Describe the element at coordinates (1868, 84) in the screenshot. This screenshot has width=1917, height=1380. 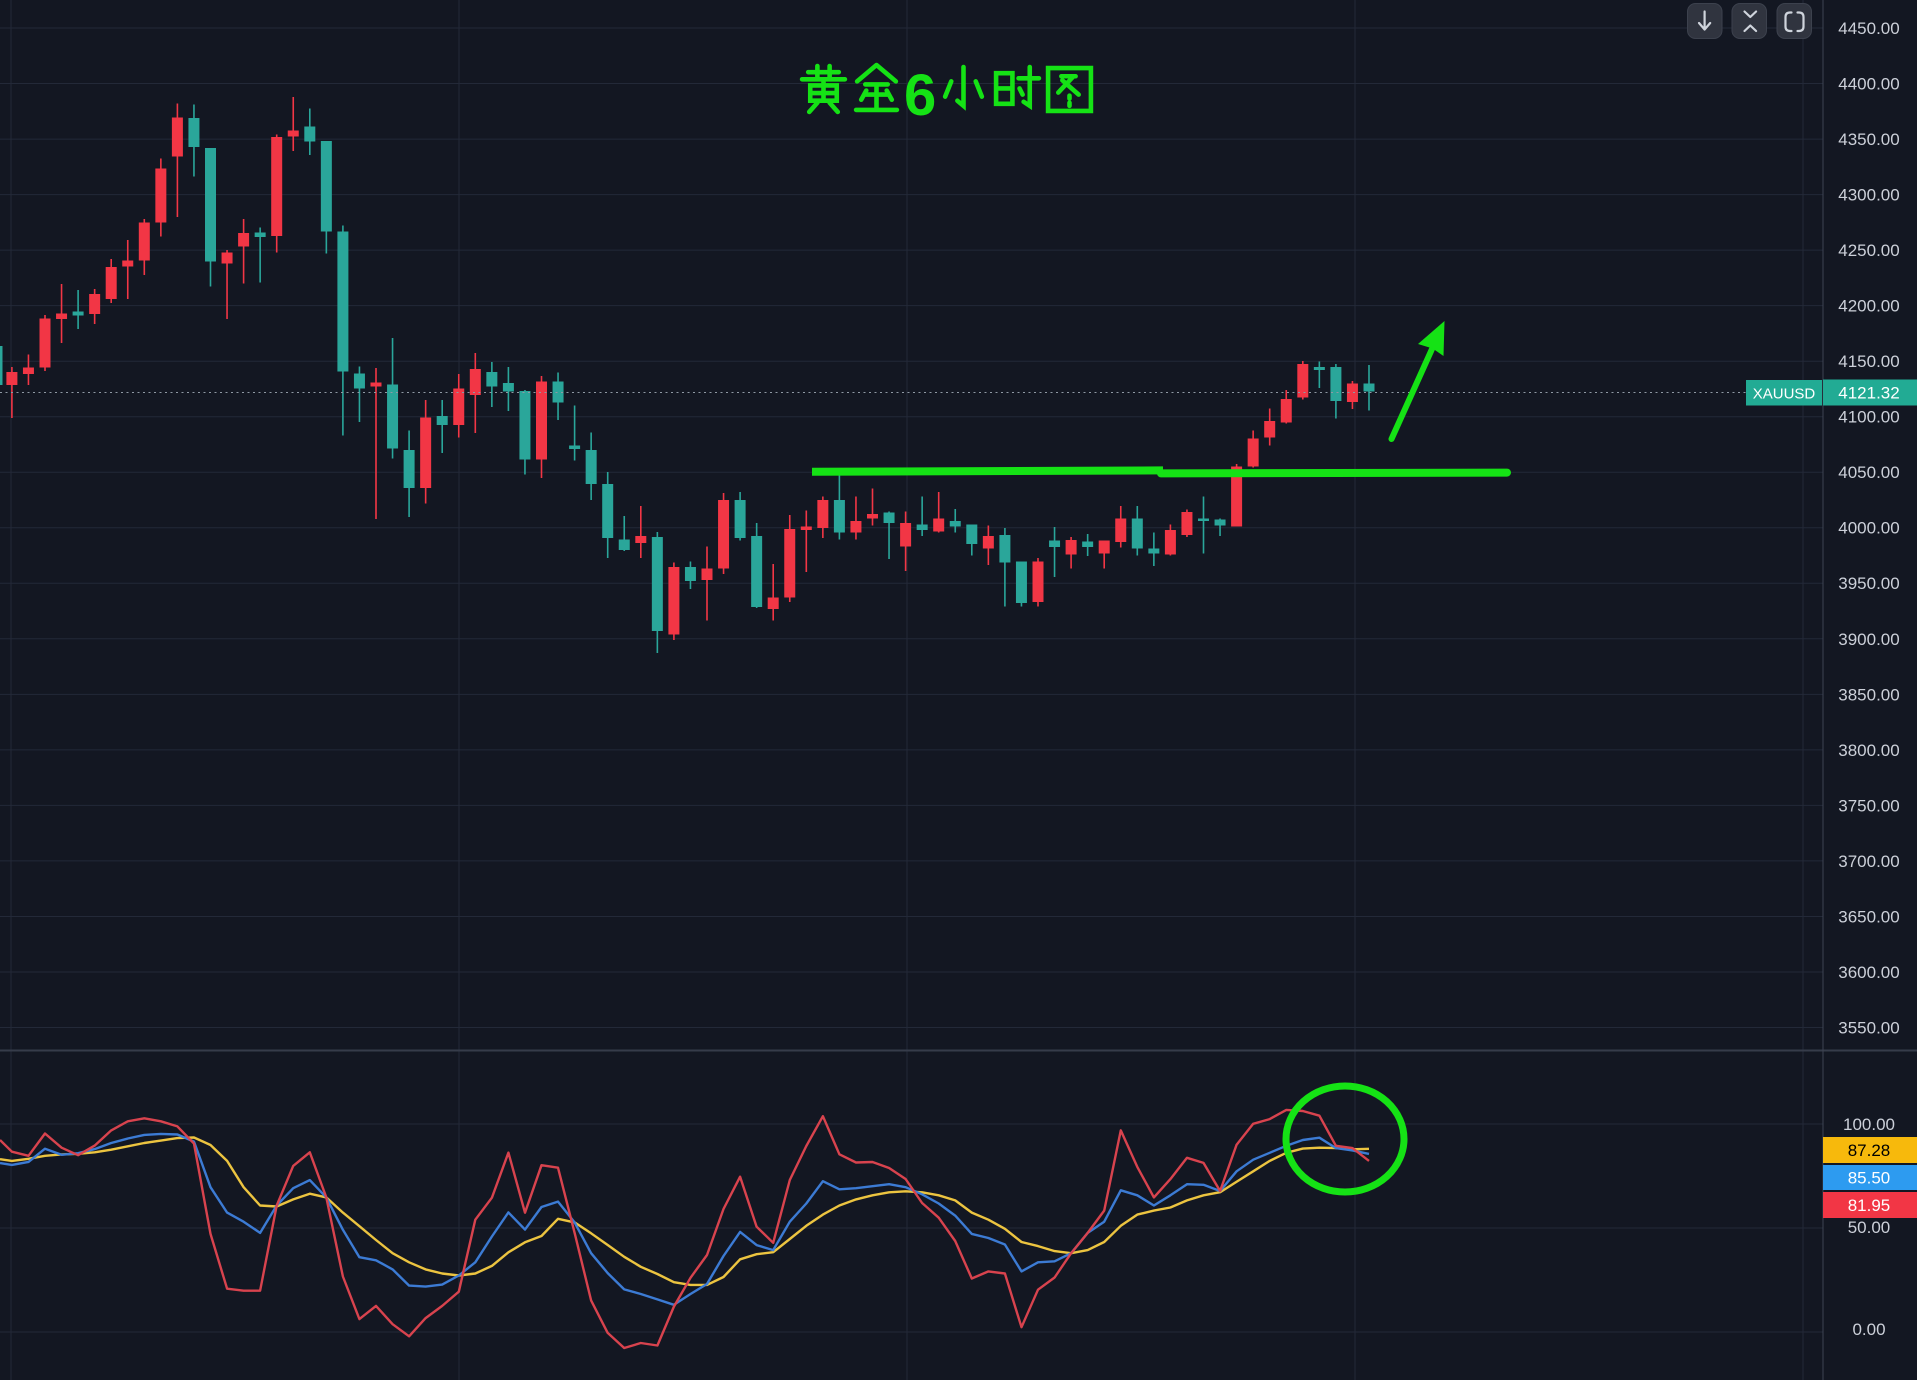
I see `svg-text: 4400.00` at that location.